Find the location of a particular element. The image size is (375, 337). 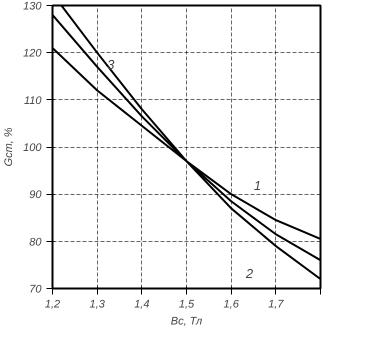

x-tick-label: 1,7 is located at coordinates (276, 304).